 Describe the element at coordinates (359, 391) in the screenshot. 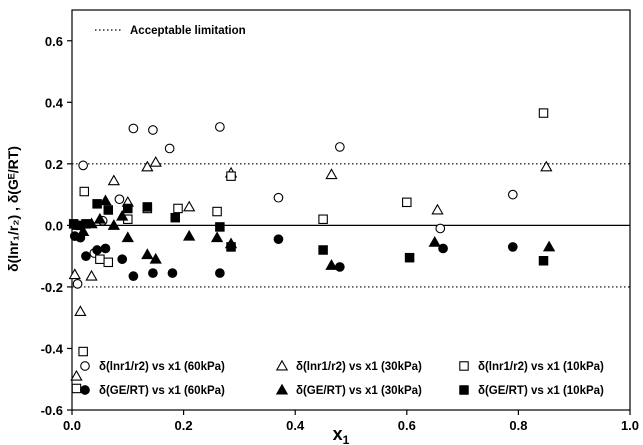

I see `legend-label: δ(GE/RT) vs x1 (30kPa)` at that location.